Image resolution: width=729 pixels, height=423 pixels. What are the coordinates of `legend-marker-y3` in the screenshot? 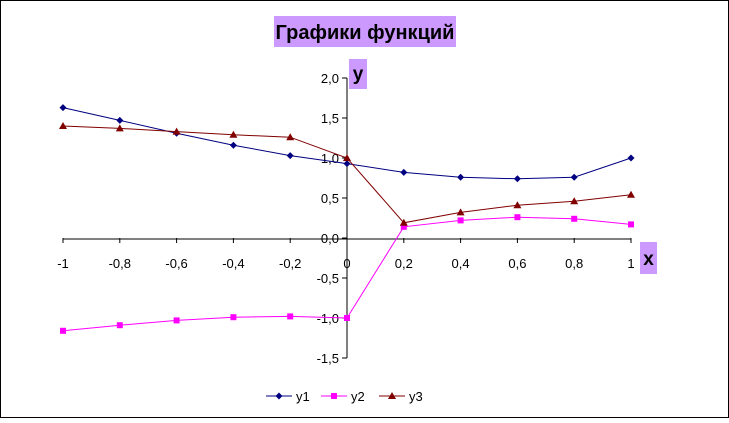 It's located at (392, 395).